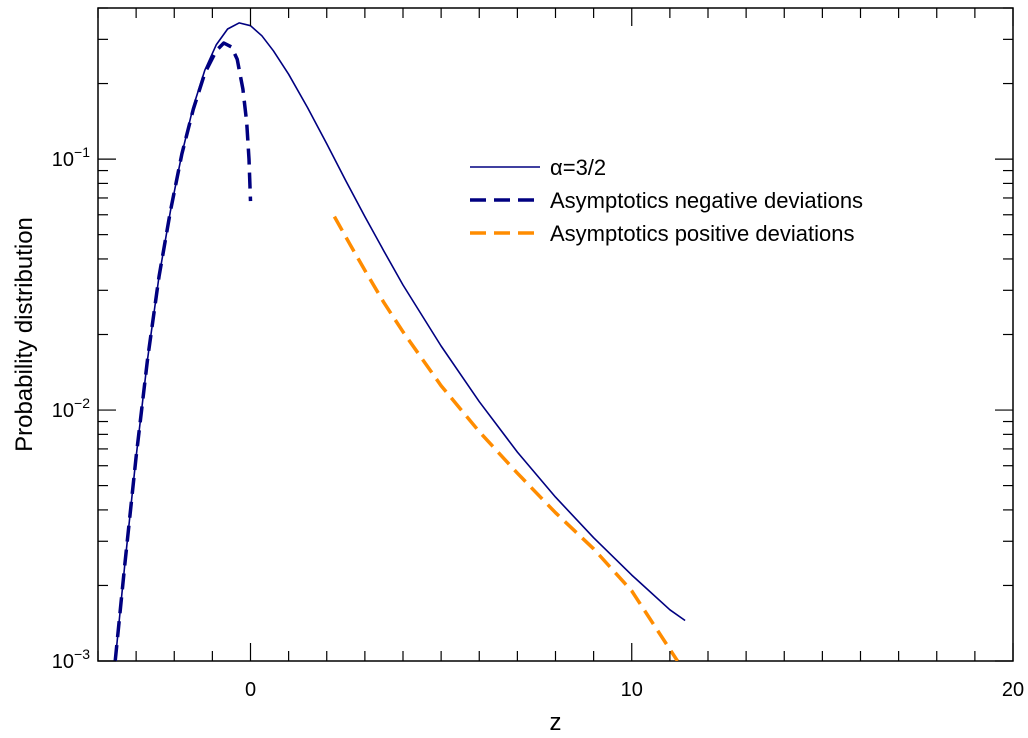  I want to click on y-tick-label: 10⁻¹, so click(71, 157).